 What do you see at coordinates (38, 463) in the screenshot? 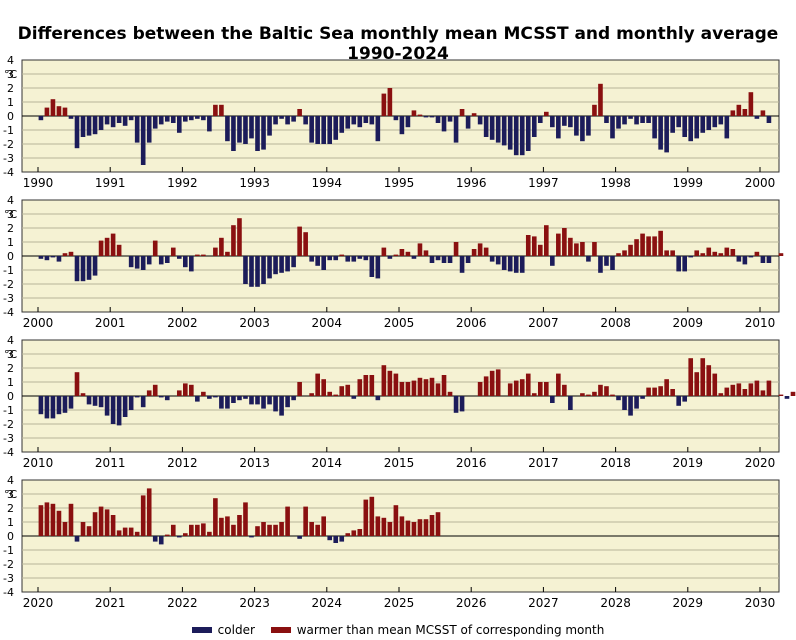
I see `x-tick-label: 2010` at bounding box center [38, 463].